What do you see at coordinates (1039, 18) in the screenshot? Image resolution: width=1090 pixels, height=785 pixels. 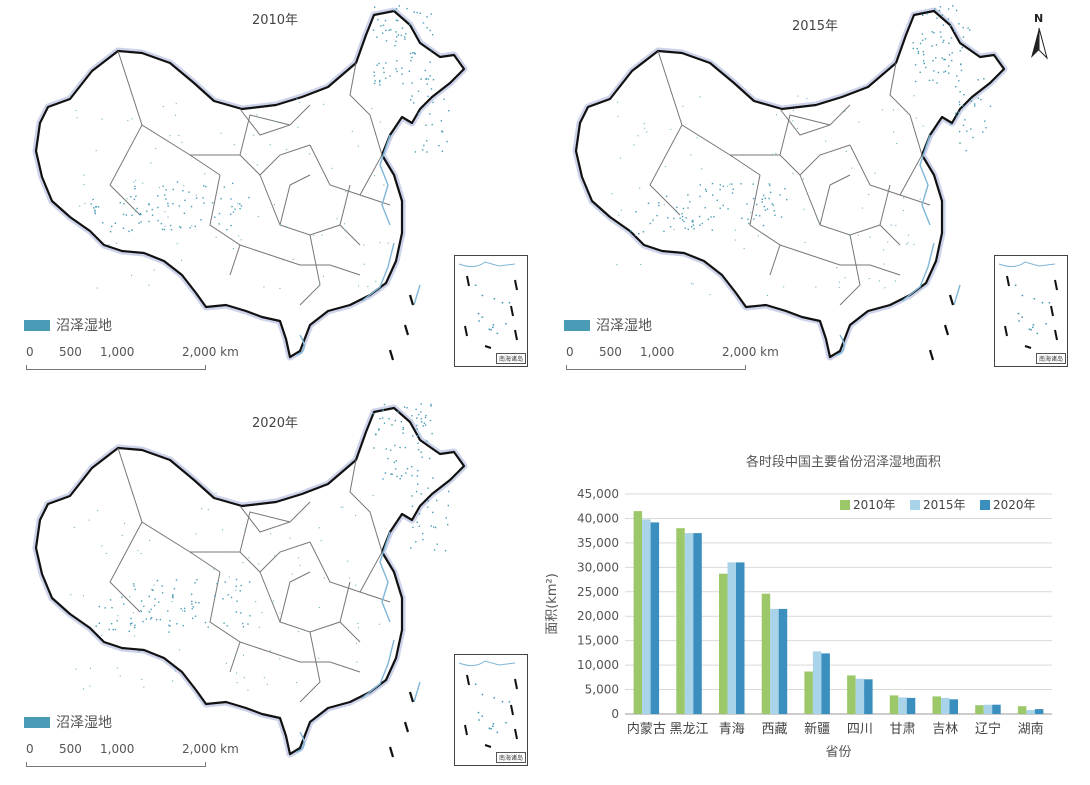 I see `north-label: N` at bounding box center [1039, 18].